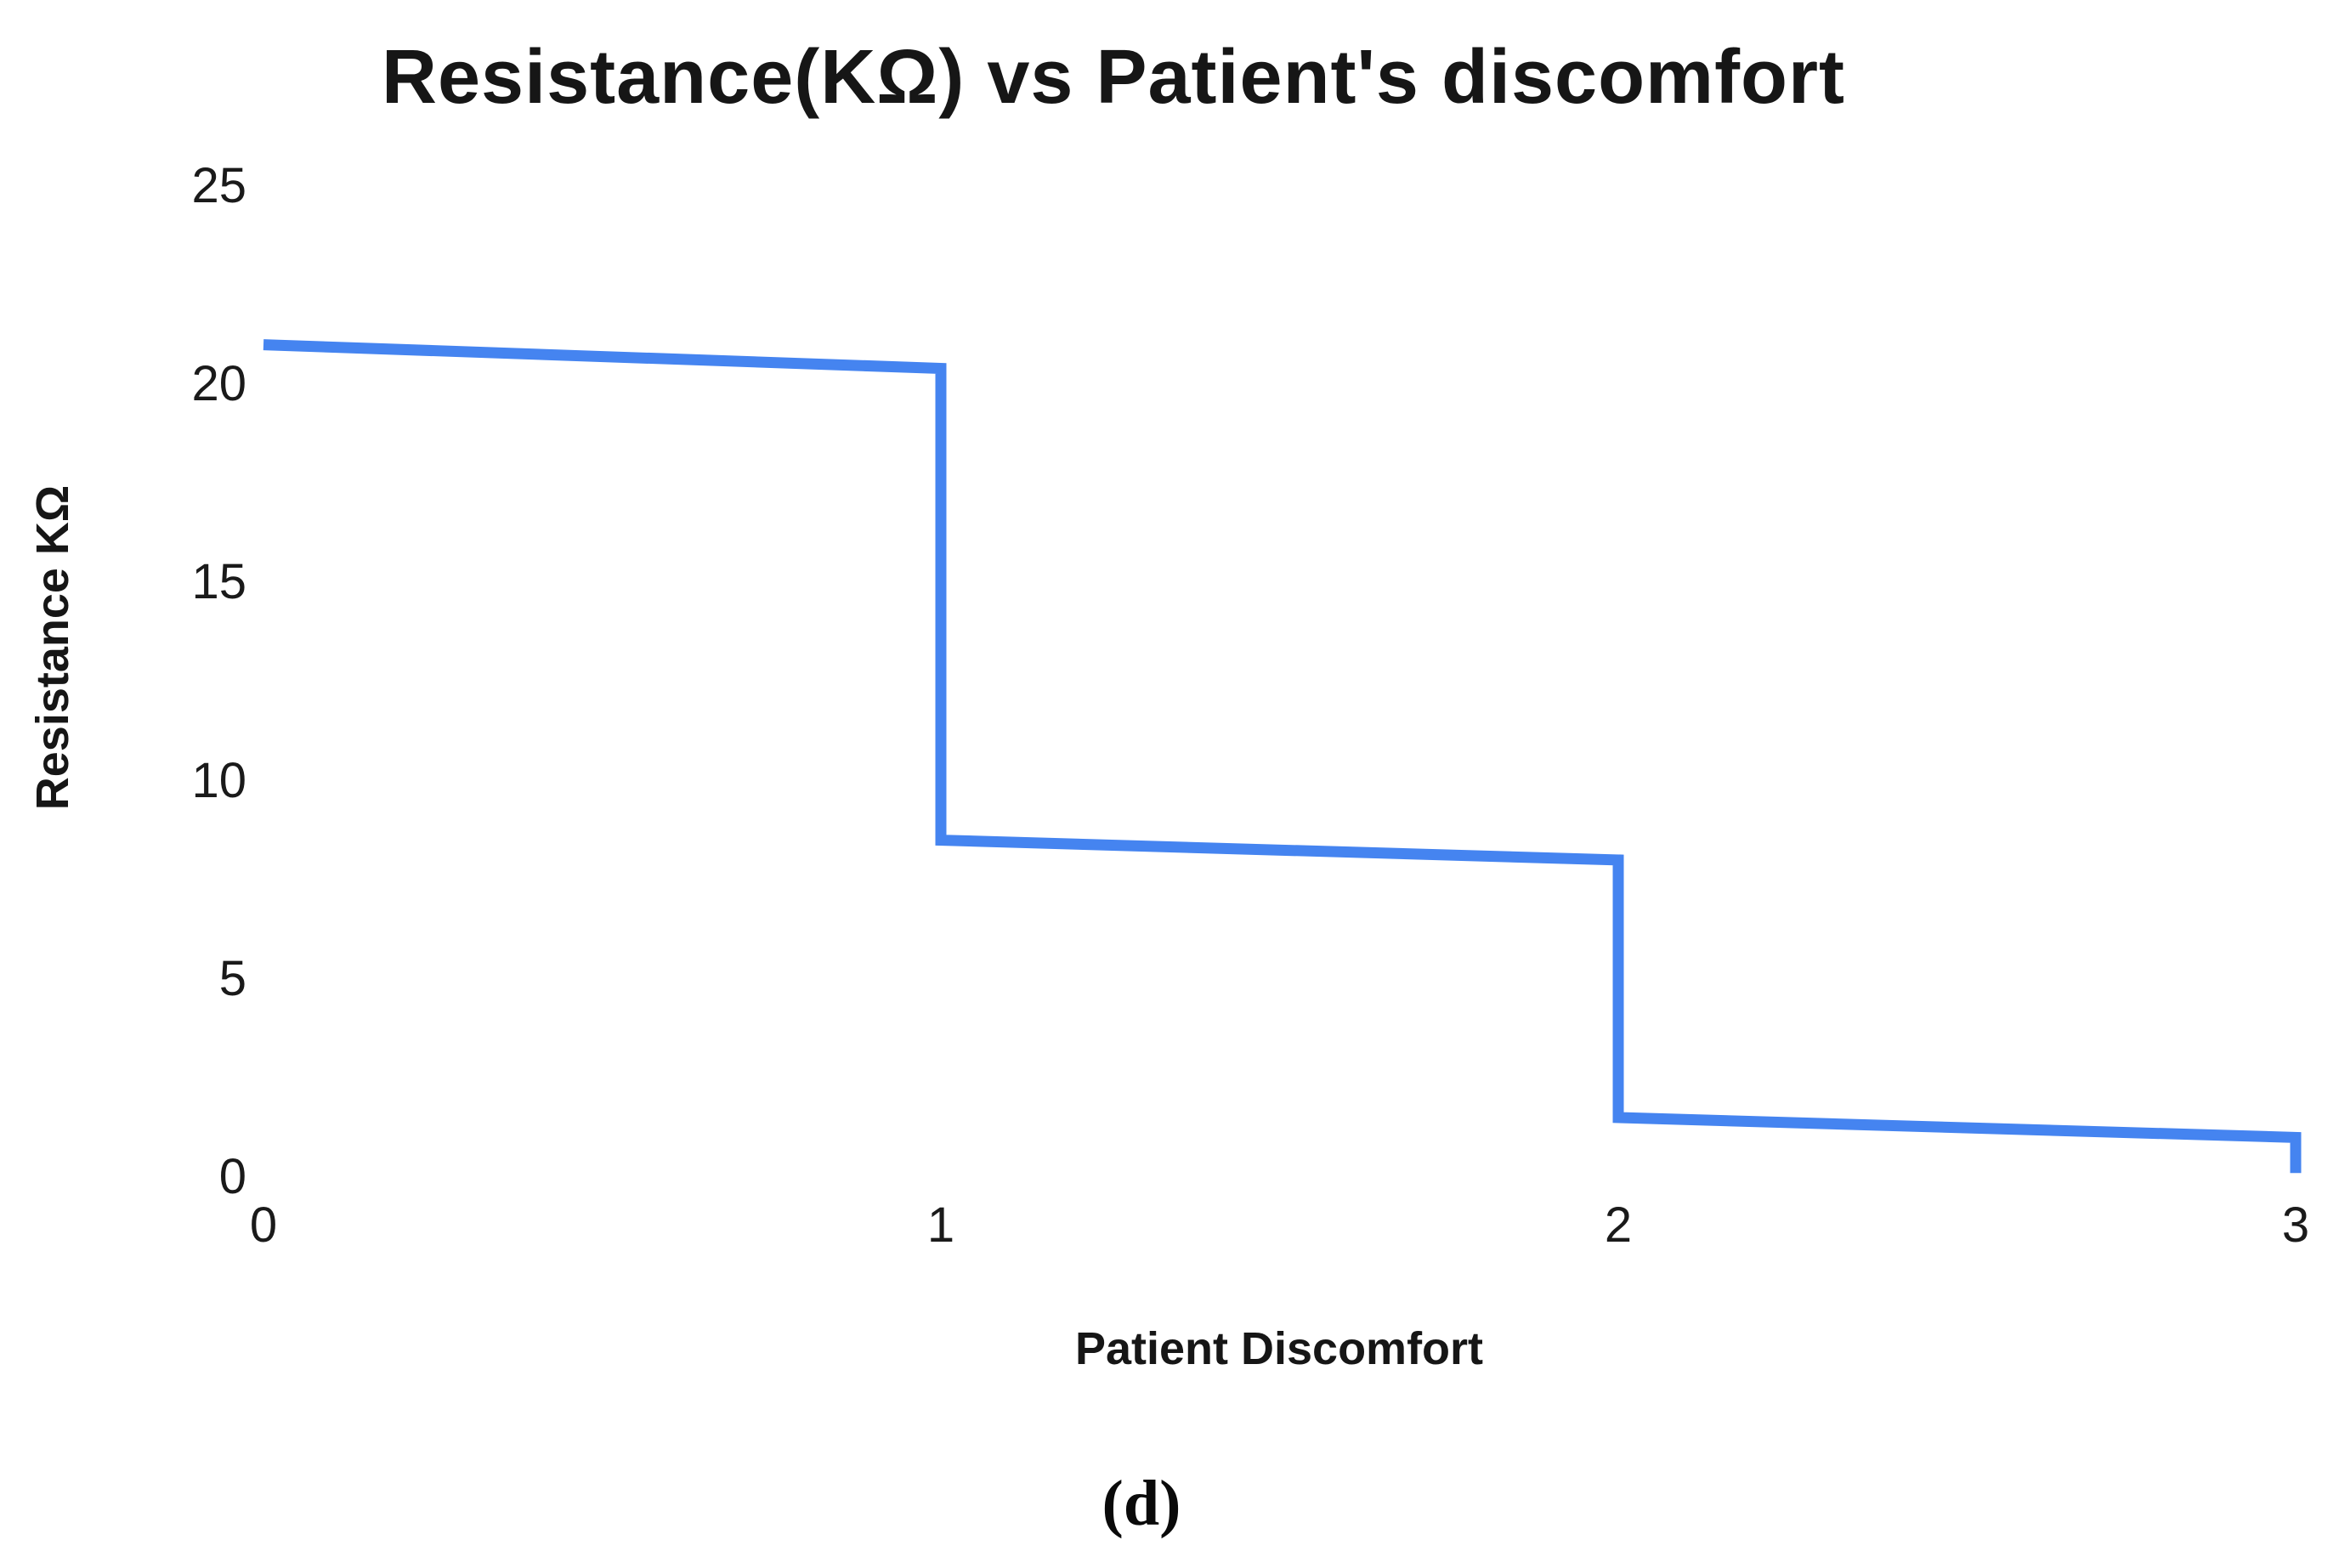  I want to click on x-tick-label: 3, so click(2296, 1225).